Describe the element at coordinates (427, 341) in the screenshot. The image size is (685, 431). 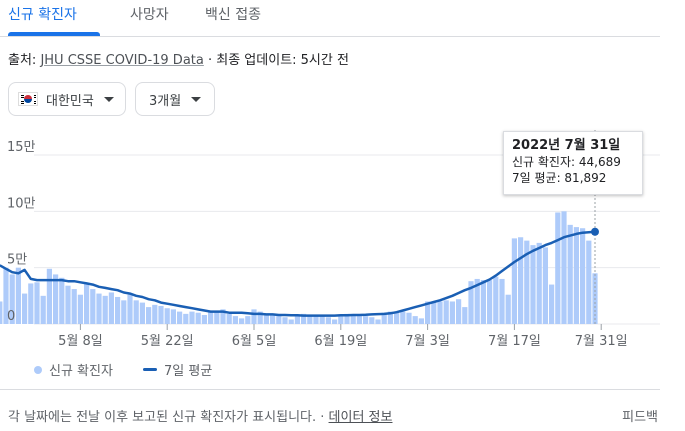
I see `x-tick-label: 7월 3일` at that location.